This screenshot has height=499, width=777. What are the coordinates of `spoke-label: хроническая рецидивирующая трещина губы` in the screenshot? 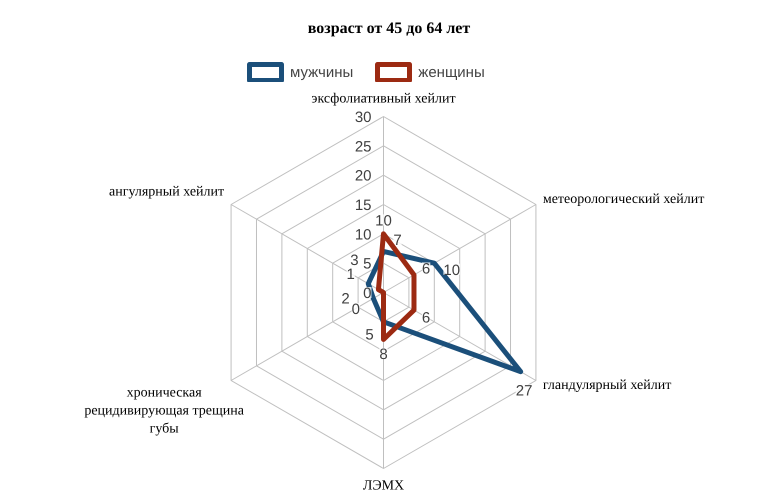 It's located at (164, 411).